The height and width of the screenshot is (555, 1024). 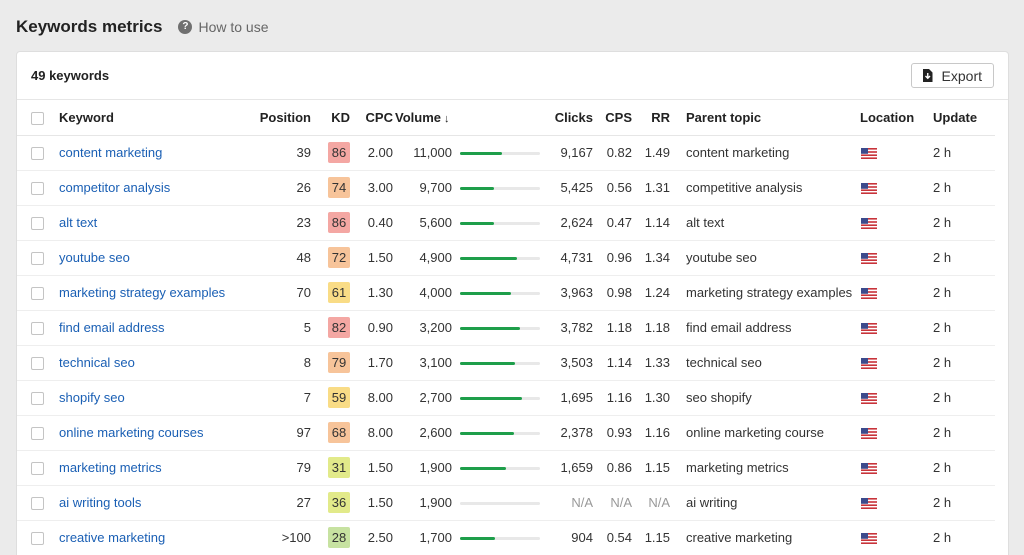 I want to click on how-to-use-label: How to use, so click(x=233, y=27).